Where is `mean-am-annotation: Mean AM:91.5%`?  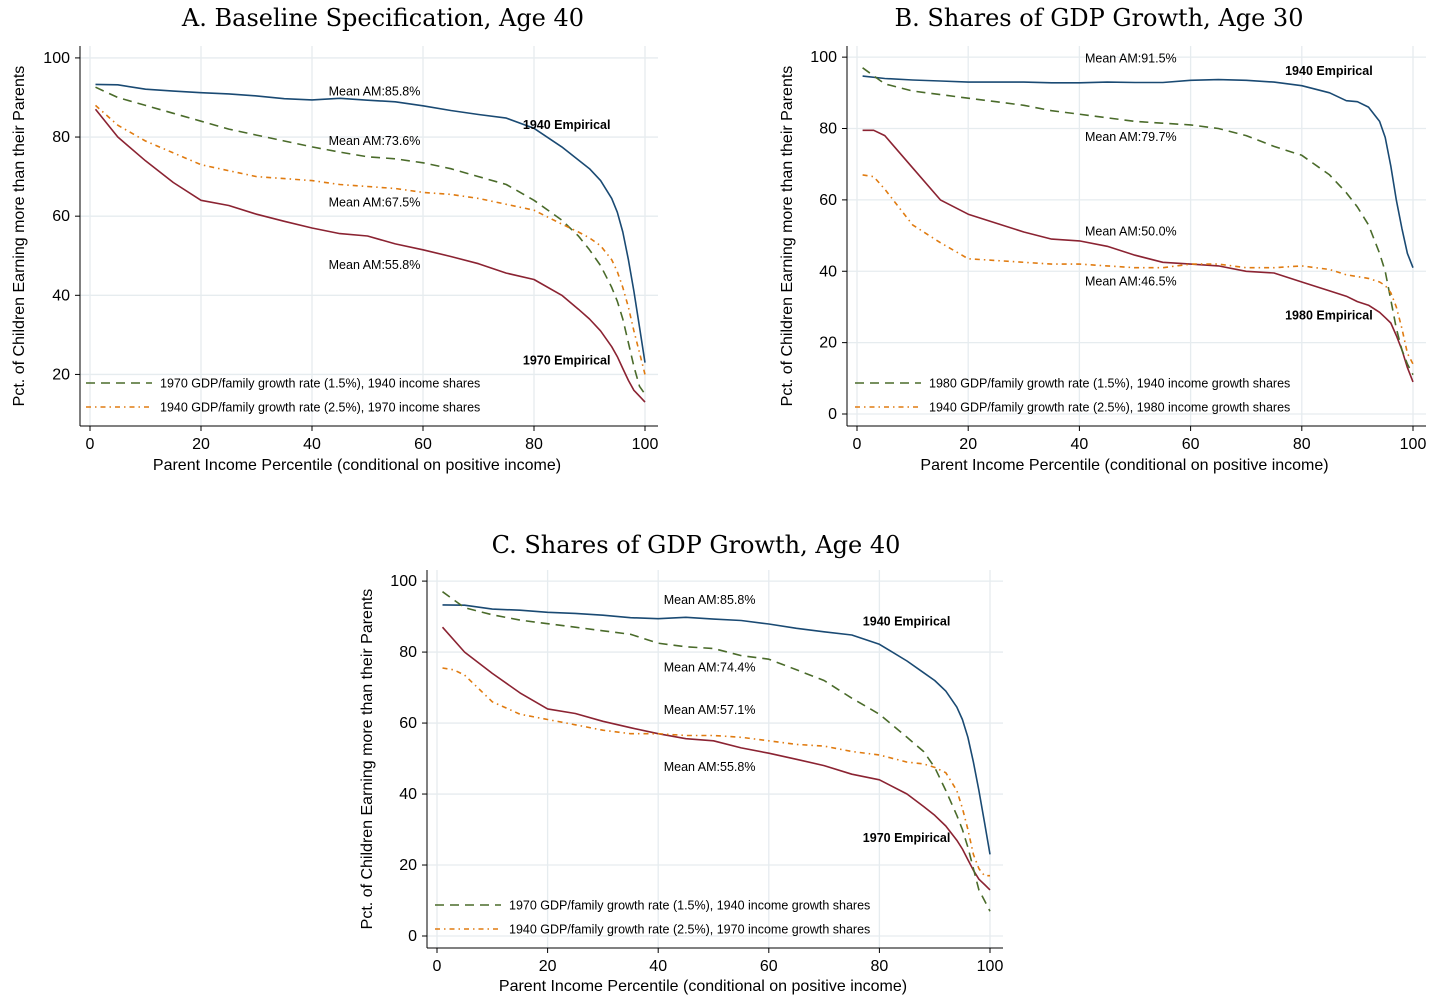
mean-am-annotation: Mean AM:91.5% is located at coordinates (1131, 58).